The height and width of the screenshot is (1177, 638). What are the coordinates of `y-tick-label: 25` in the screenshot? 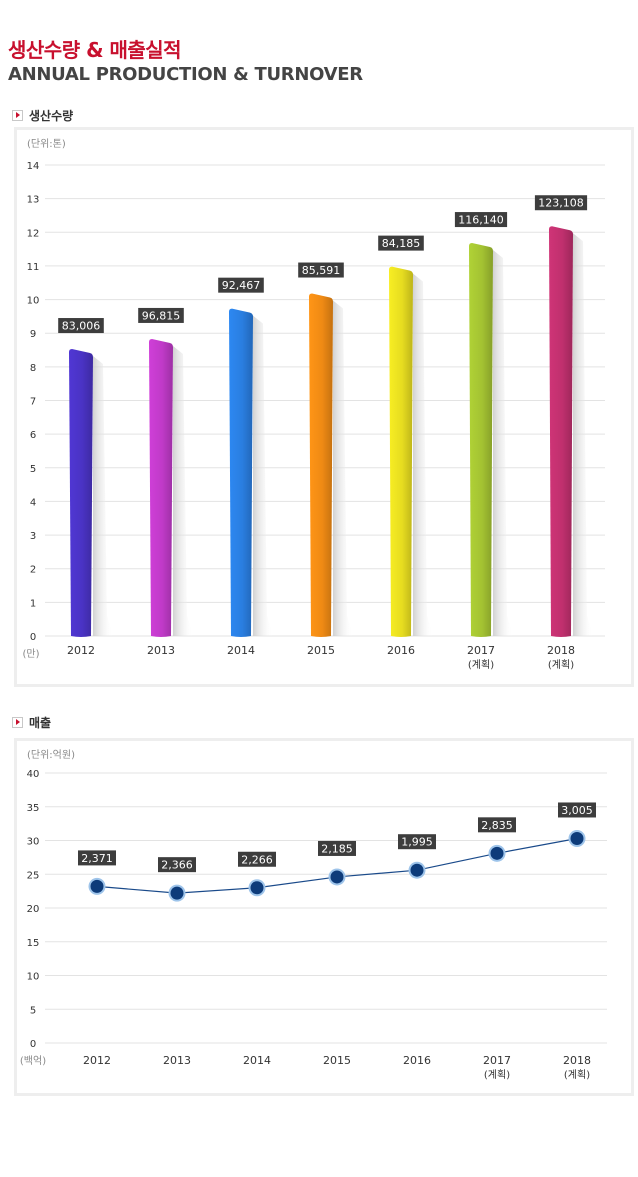 It's located at (33, 875).